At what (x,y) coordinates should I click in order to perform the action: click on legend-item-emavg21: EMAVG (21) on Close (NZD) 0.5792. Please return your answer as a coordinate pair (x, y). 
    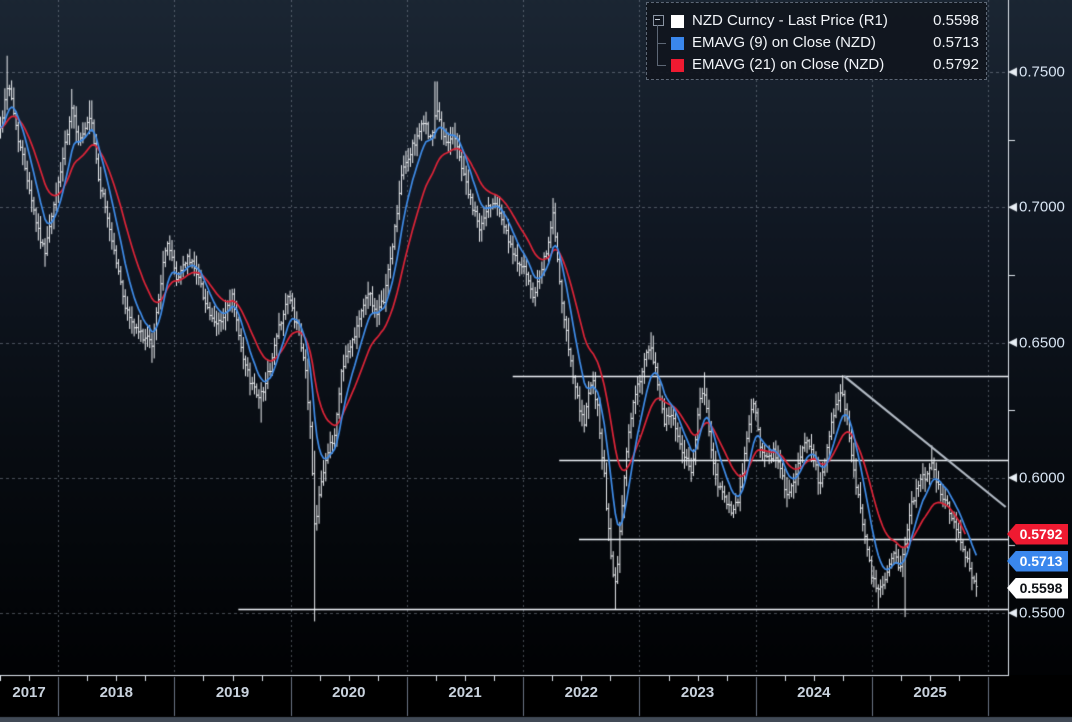
    Looking at the image, I should click on (825, 65).